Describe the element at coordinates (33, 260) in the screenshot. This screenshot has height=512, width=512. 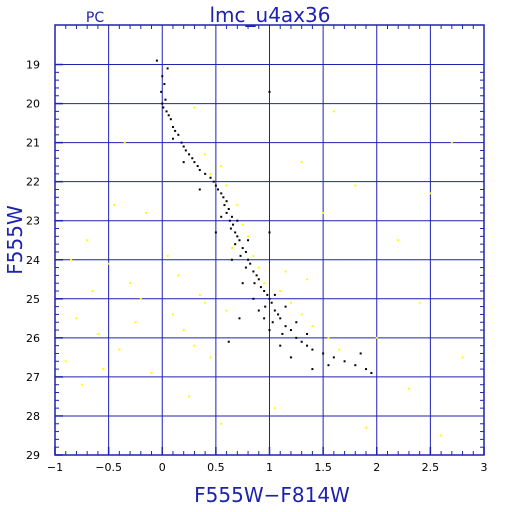
I see `y-tick-label: 24` at that location.